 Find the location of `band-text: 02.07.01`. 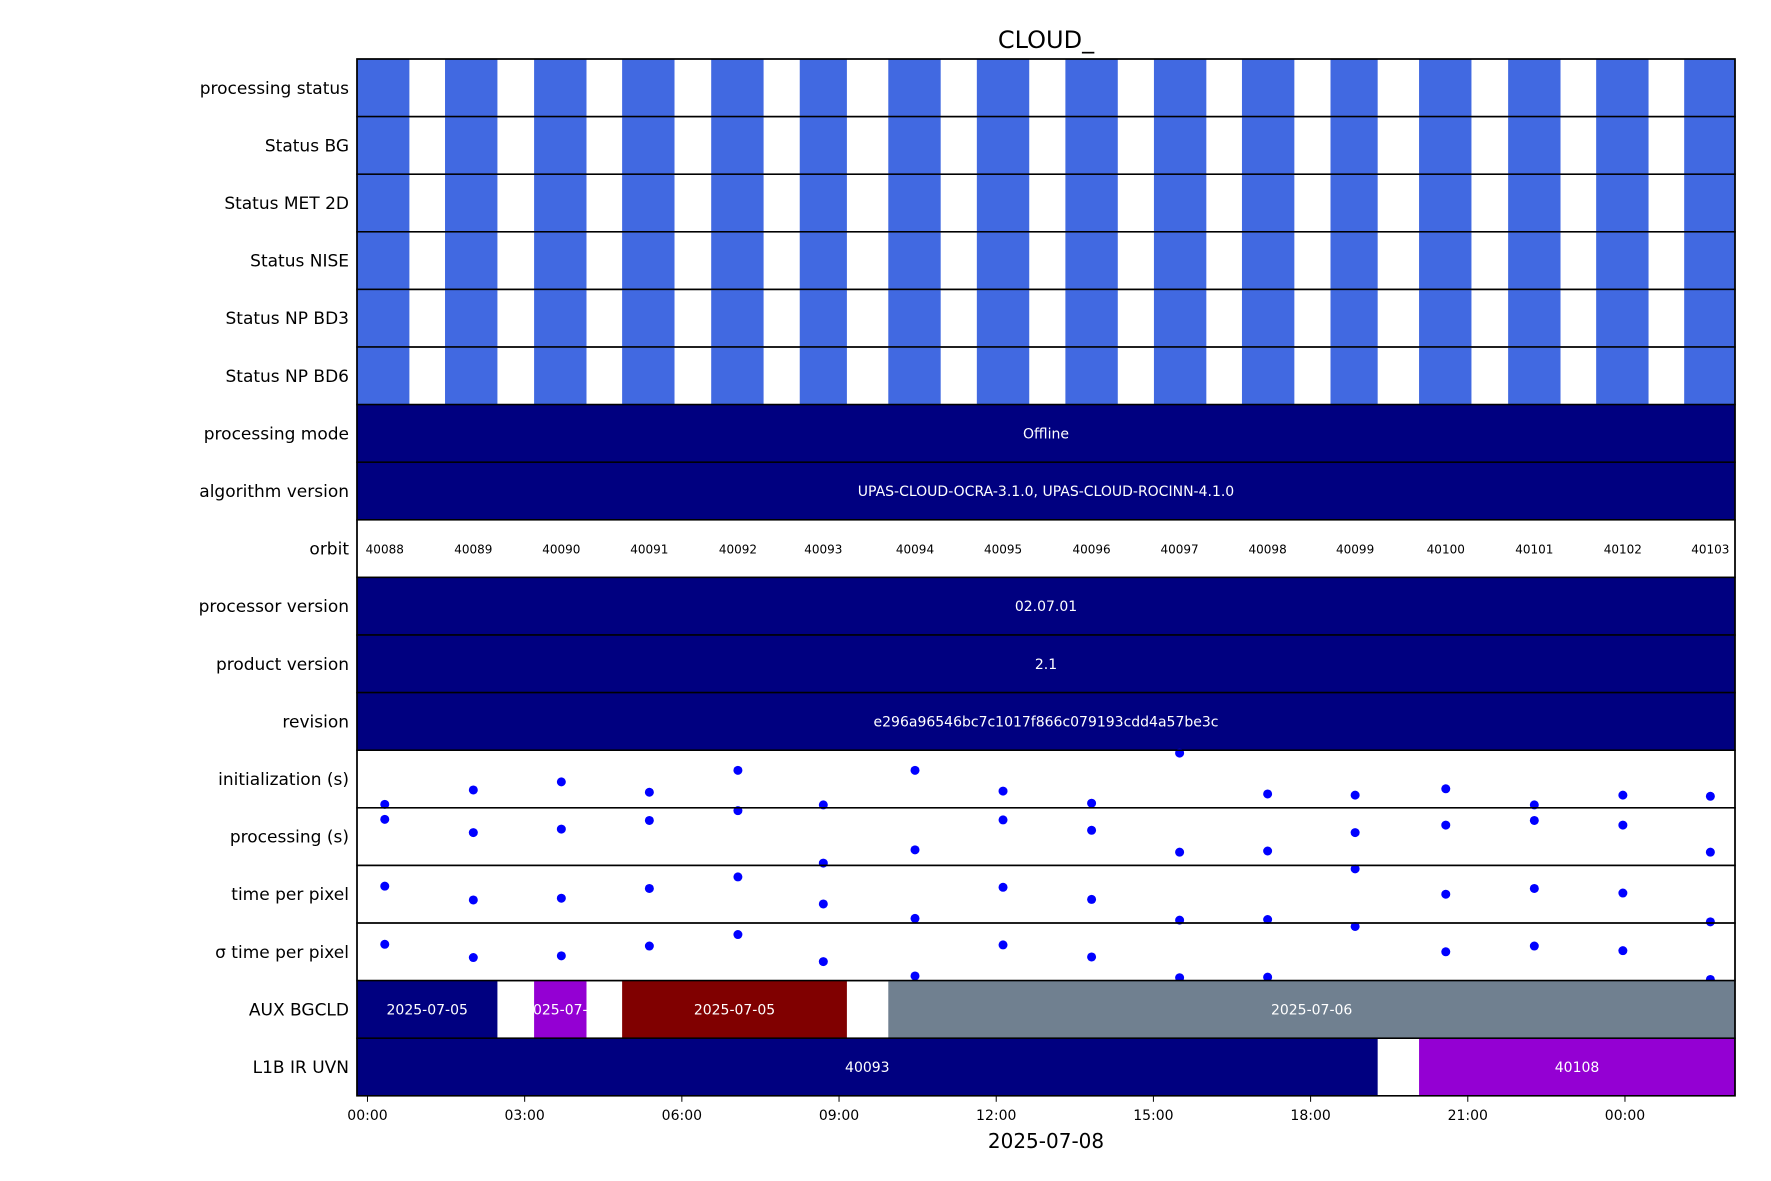

band-text: 02.07.01 is located at coordinates (1046, 607).